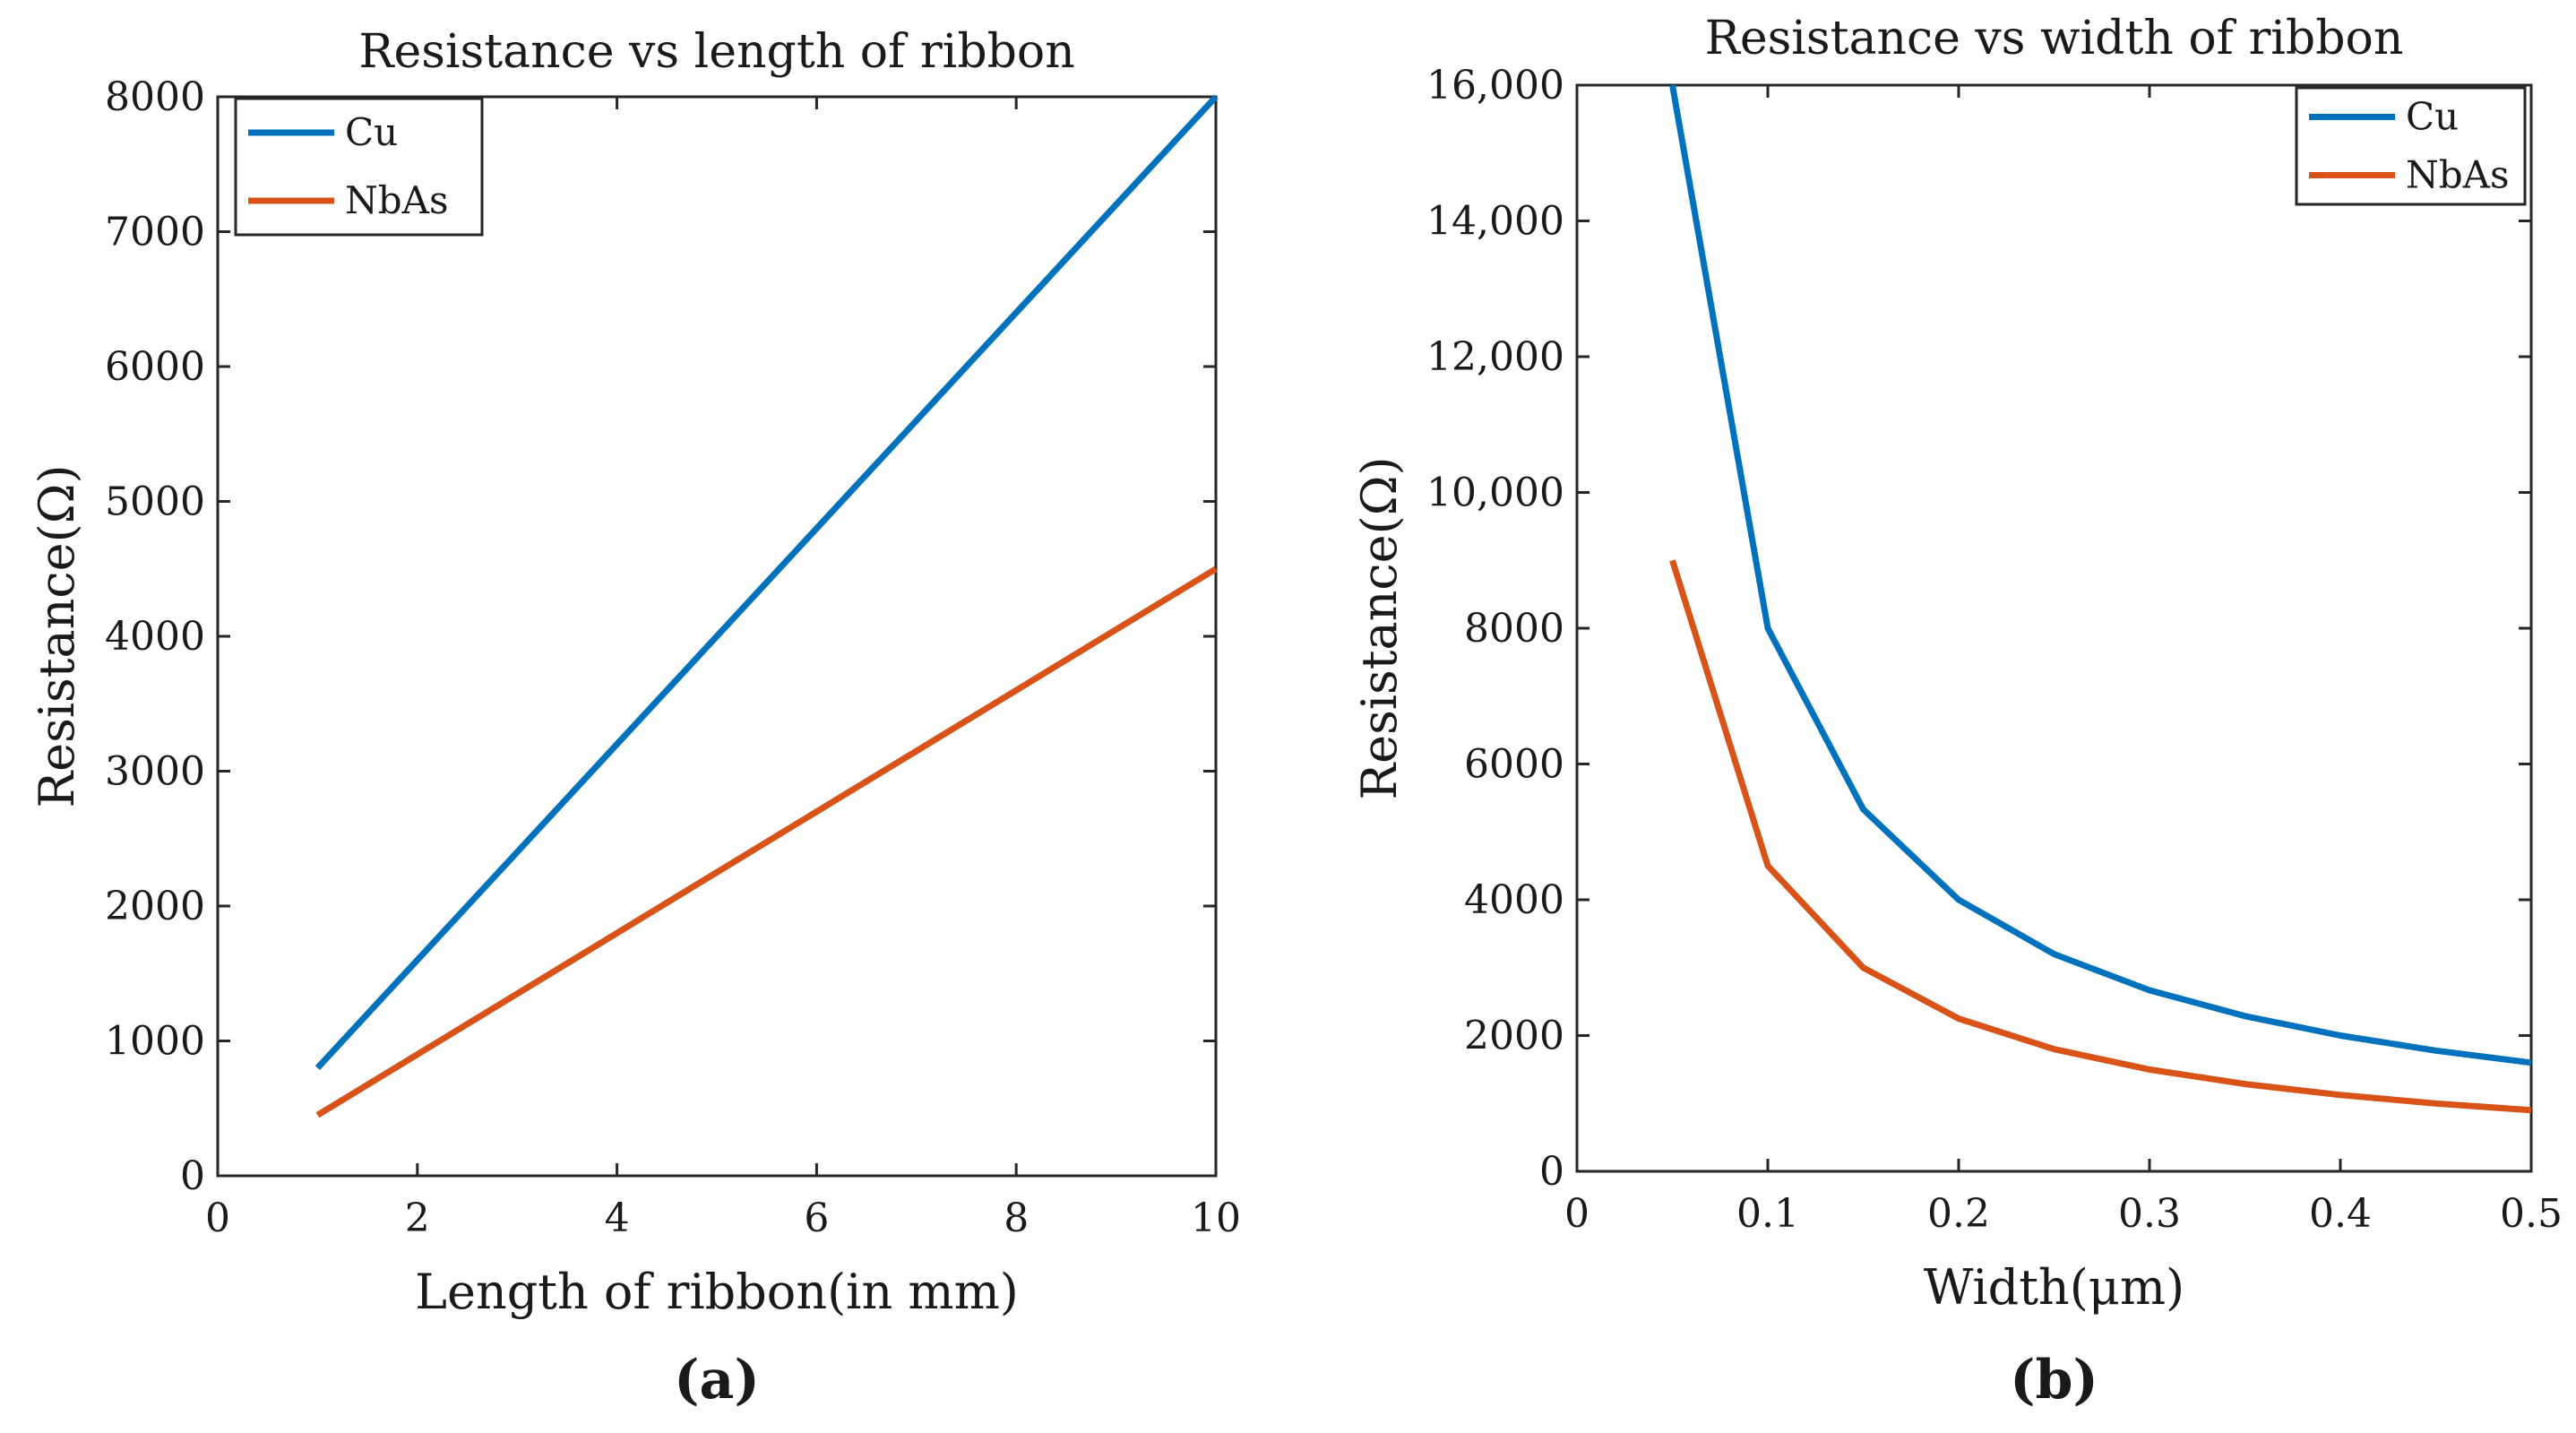 This screenshot has width=2576, height=1433. What do you see at coordinates (1016, 1219) in the screenshot?
I see `x-tick-label: 8` at bounding box center [1016, 1219].